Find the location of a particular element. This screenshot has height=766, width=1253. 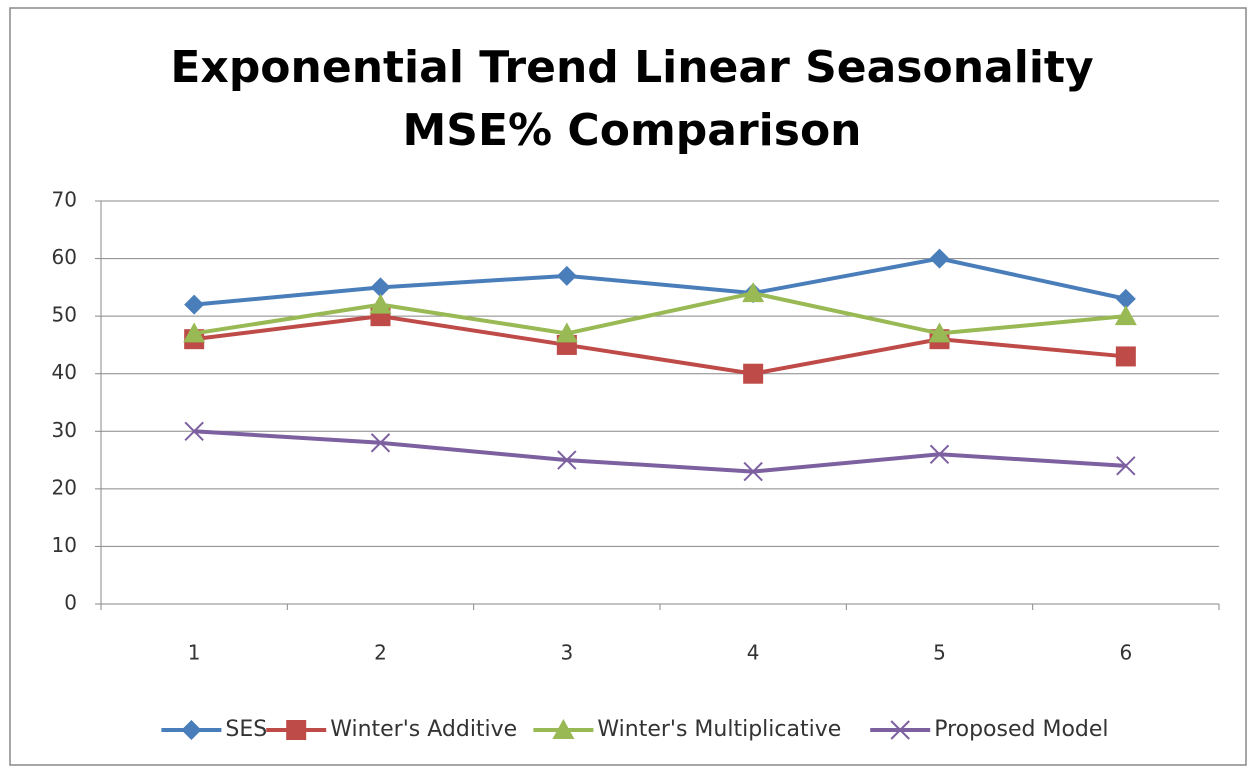

x-tick-label: 6 is located at coordinates (1125, 653).